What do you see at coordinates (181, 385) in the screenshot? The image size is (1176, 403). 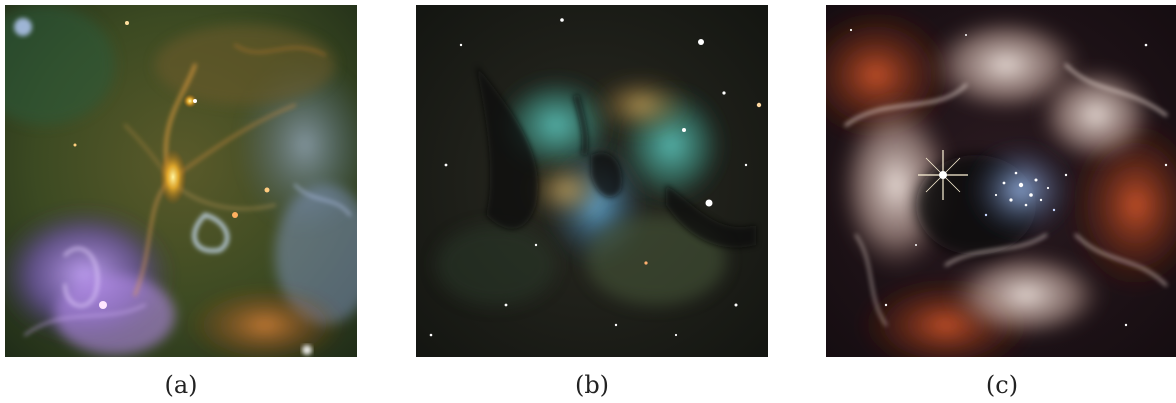 I see `panel-caption-a: (a)` at bounding box center [181, 385].